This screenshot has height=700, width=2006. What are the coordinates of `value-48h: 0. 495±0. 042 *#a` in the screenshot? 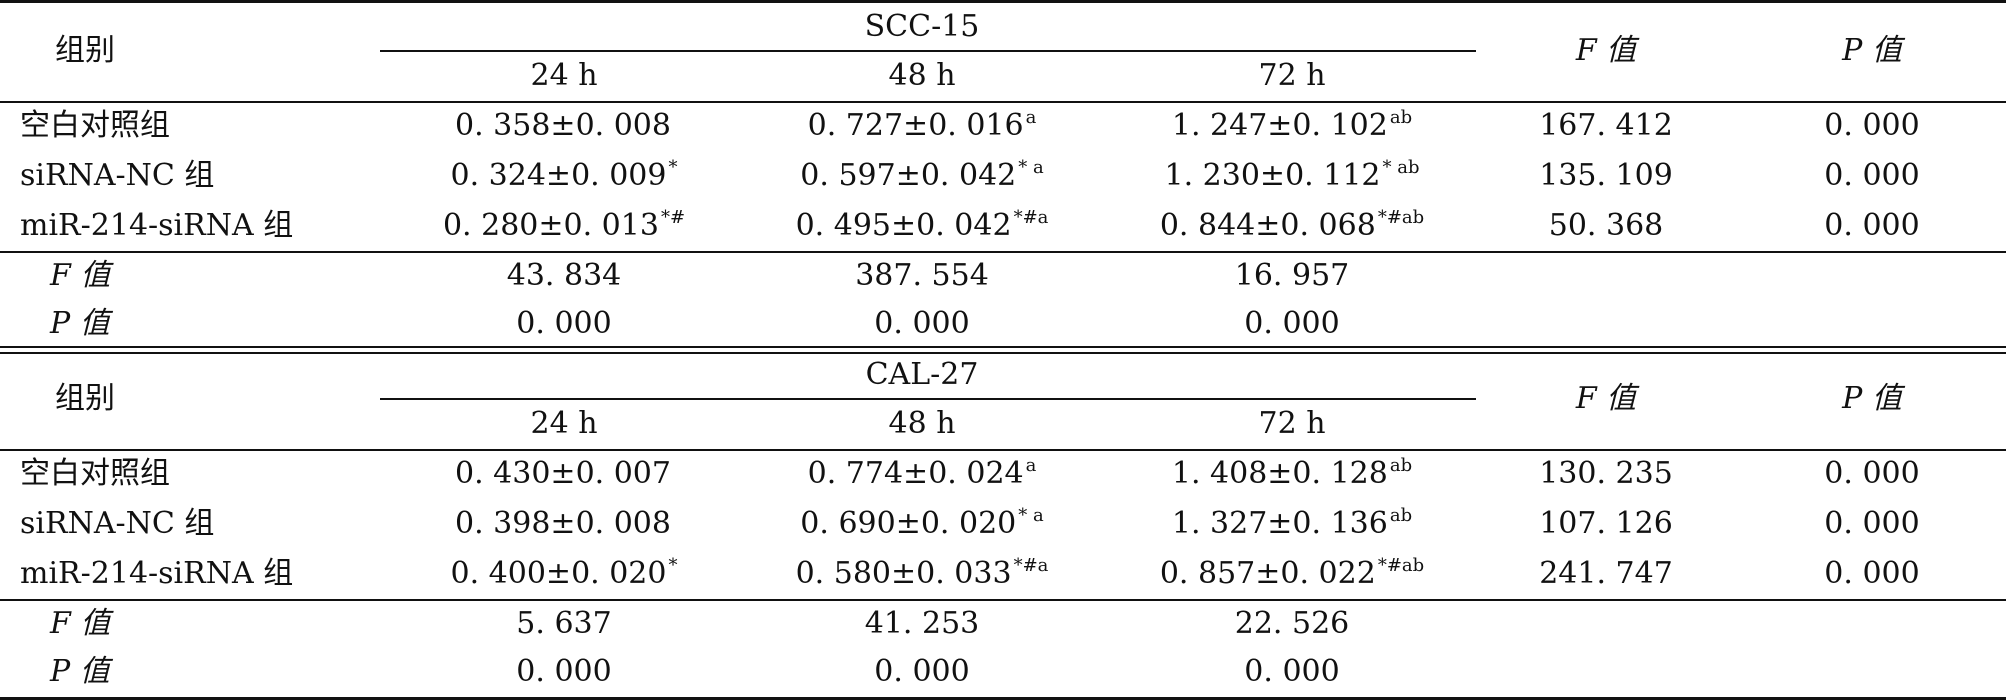 It's located at (922, 225).